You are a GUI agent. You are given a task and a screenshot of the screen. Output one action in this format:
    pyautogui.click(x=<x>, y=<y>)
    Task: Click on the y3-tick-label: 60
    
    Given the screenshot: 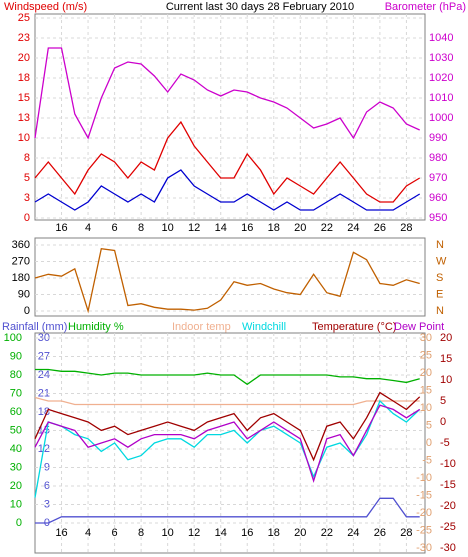 What is the action you would take?
    pyautogui.click(x=16, y=412)
    